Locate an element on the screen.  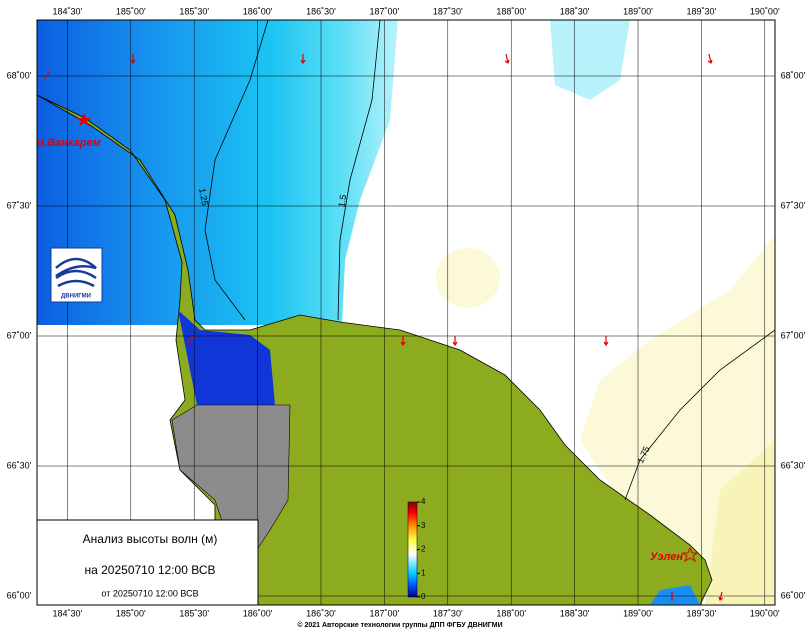
info-panel is located at coordinates (147, 562).